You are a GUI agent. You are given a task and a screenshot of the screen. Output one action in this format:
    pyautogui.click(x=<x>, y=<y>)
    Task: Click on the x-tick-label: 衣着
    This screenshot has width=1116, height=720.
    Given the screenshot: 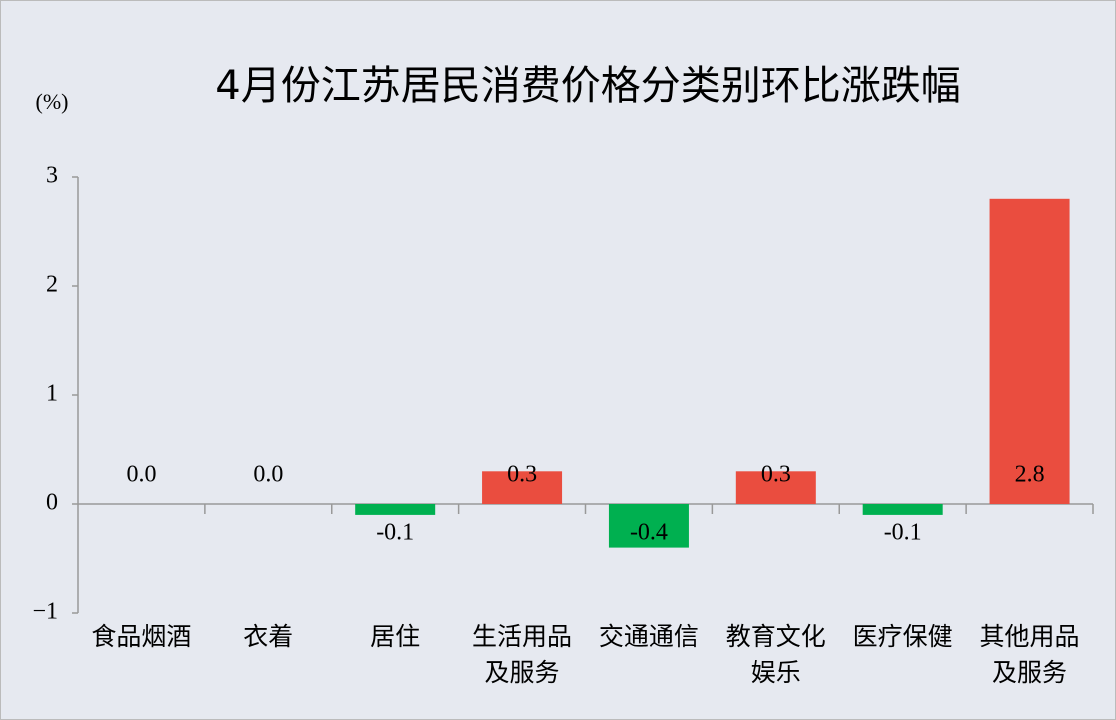 What is the action you would take?
    pyautogui.click(x=268, y=636)
    